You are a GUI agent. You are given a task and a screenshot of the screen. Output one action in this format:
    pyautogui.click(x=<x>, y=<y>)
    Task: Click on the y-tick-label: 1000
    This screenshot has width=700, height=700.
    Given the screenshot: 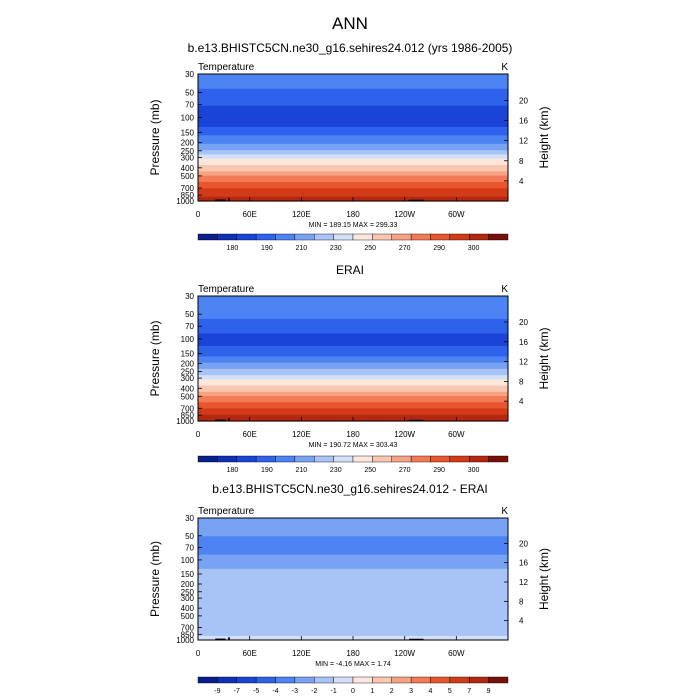 What is the action you would take?
    pyautogui.click(x=185, y=201)
    